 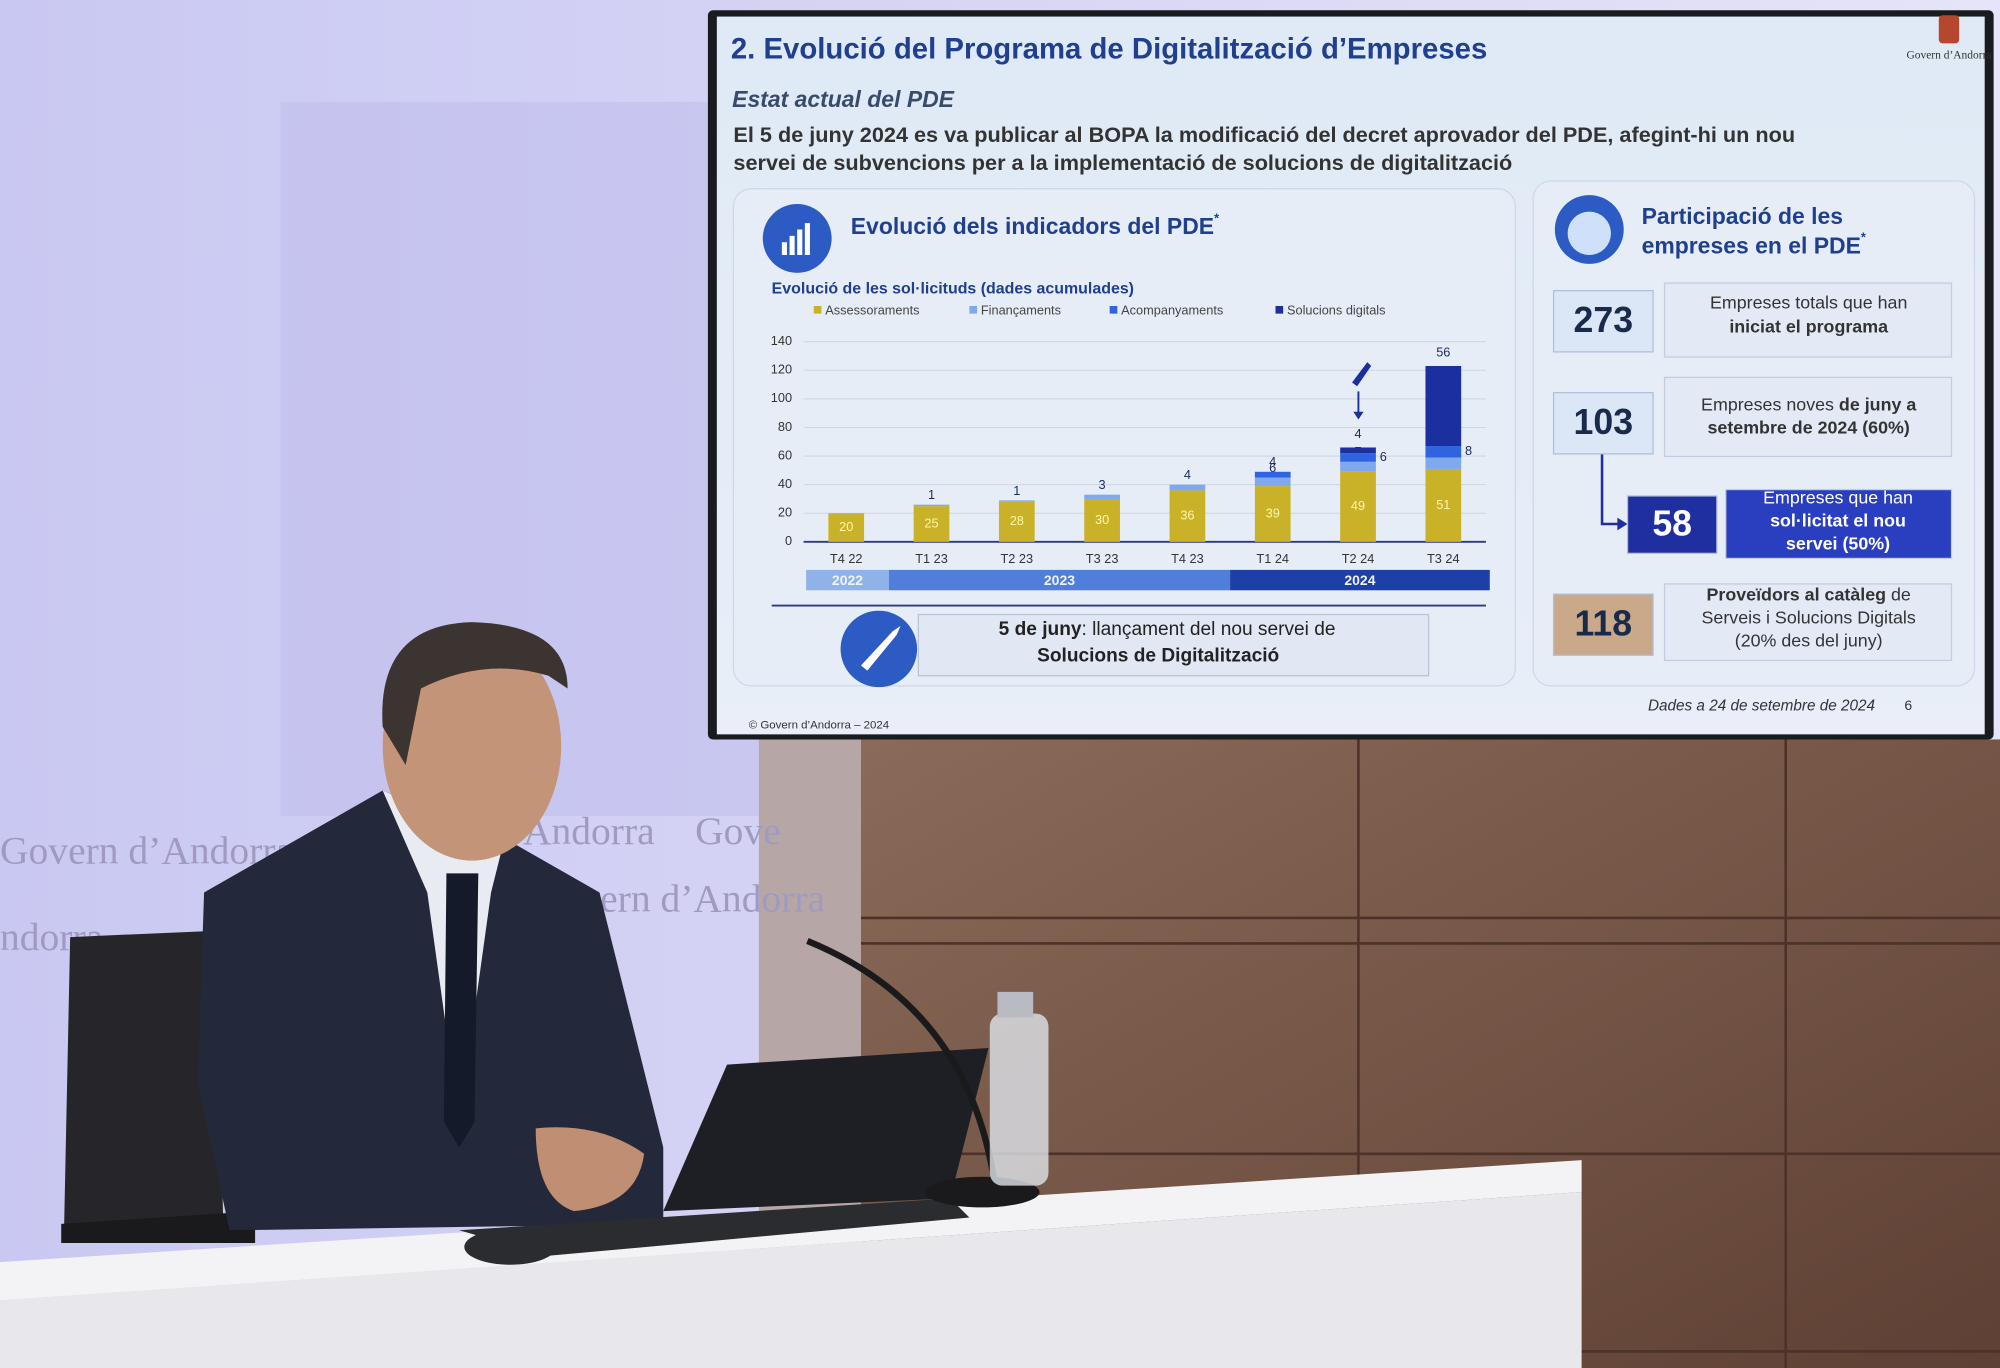 What do you see at coordinates (461, 1010) in the screenshot?
I see `tie` at bounding box center [461, 1010].